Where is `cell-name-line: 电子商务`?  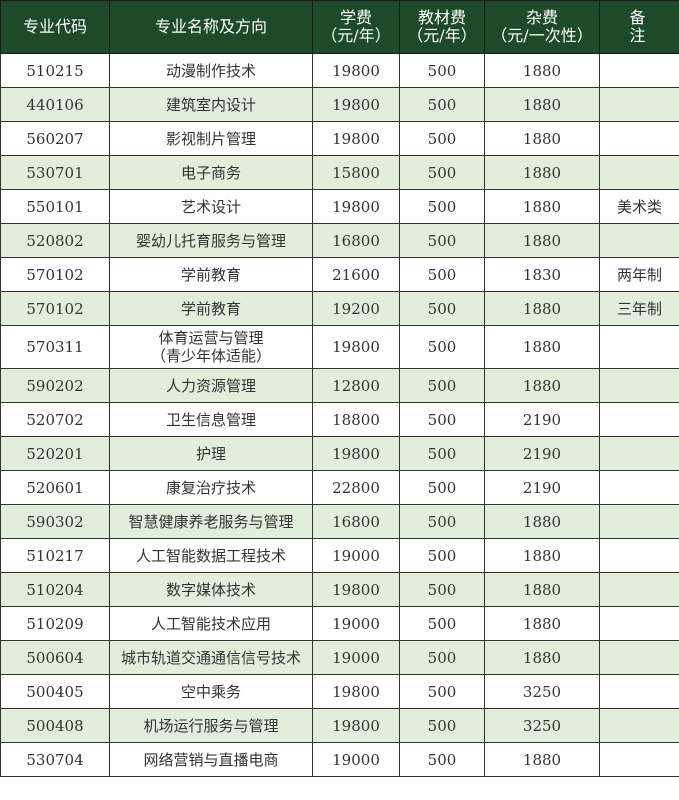
cell-name-line: 电子商务 is located at coordinates (210, 172).